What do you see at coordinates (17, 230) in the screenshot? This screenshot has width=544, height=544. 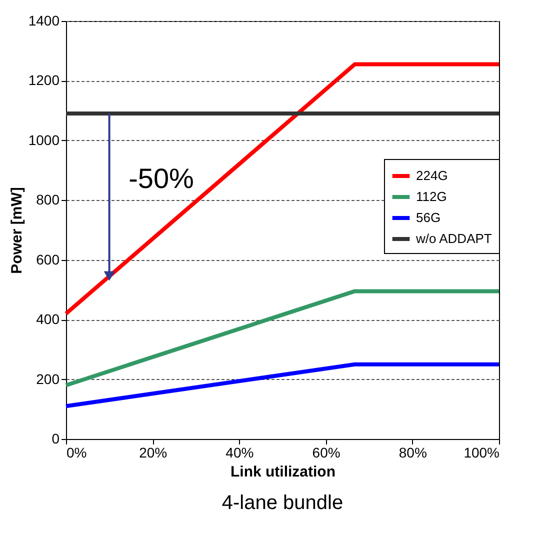 I see `y-axis-title: Power [mW]` at bounding box center [17, 230].